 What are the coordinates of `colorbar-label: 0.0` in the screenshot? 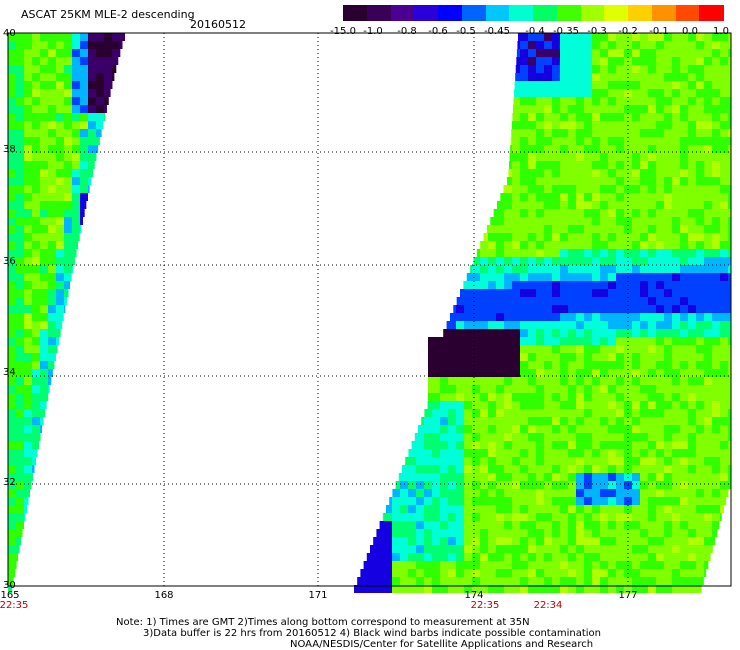 It's located at (690, 31).